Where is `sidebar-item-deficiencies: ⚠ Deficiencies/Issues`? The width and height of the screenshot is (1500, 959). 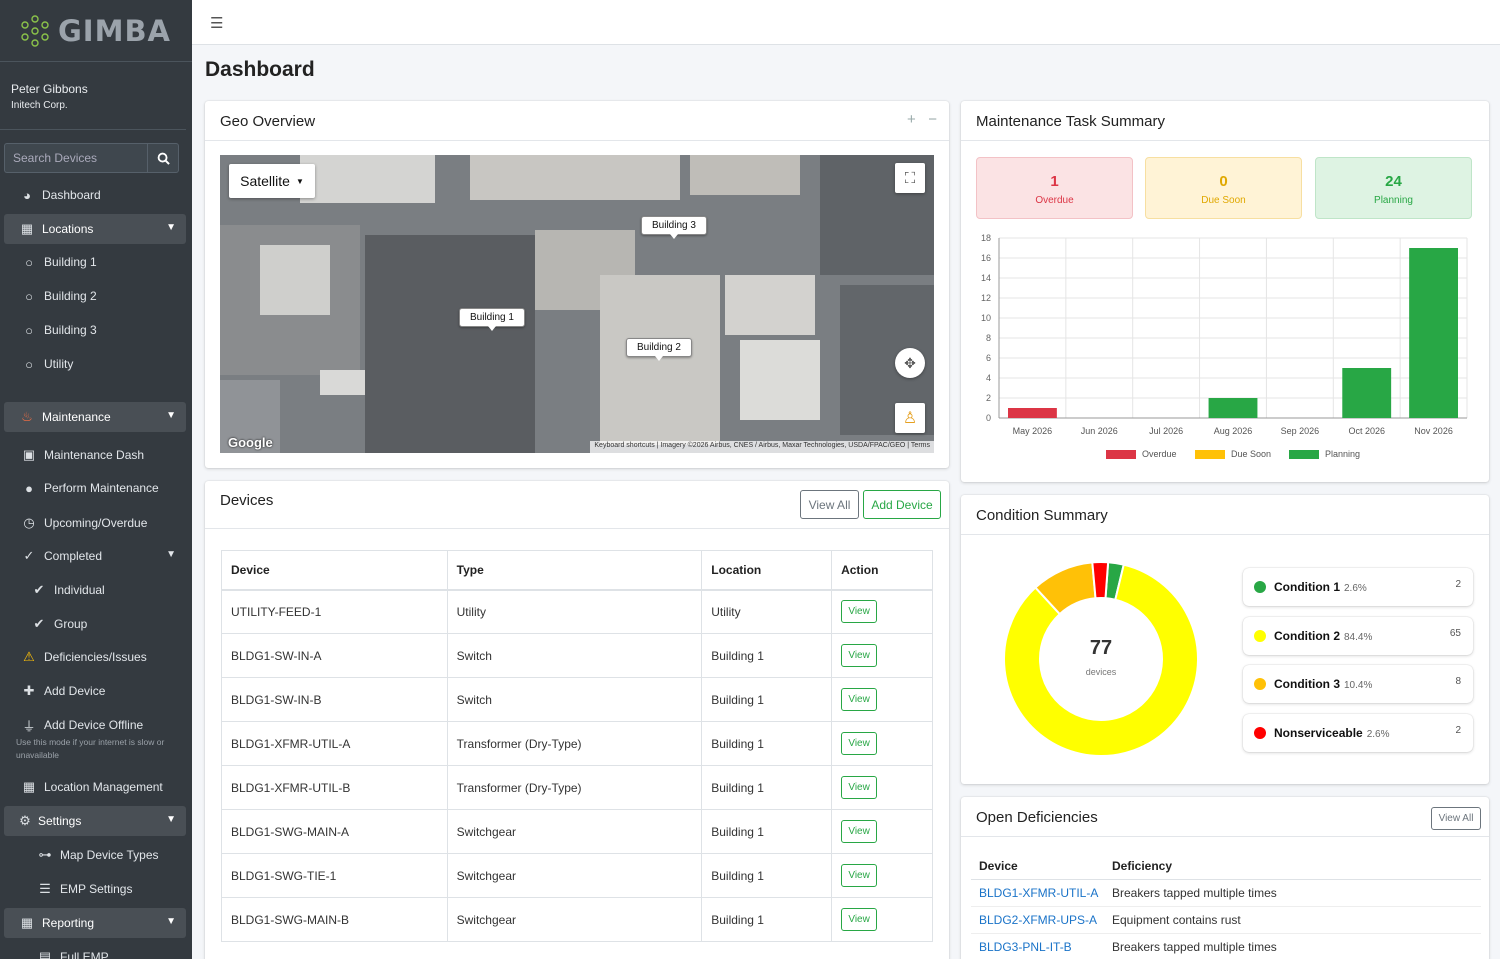
sidebar-item-deficiencies: ⚠ Deficiencies/Issues is located at coordinates (95, 657).